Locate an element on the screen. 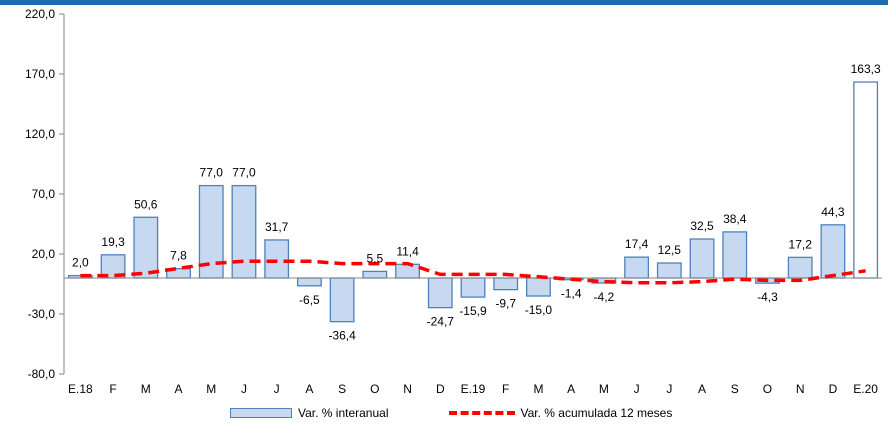 This screenshot has height=425, width=888. legend-label-line: Var. % acumulada 12 meses is located at coordinates (596, 413).